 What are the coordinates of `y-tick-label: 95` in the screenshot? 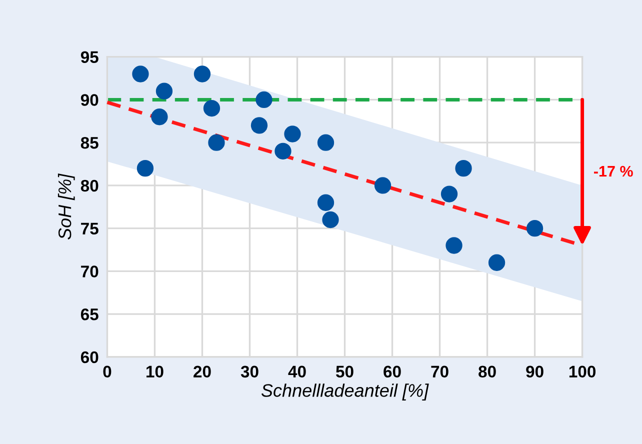 It's located at (89, 57).